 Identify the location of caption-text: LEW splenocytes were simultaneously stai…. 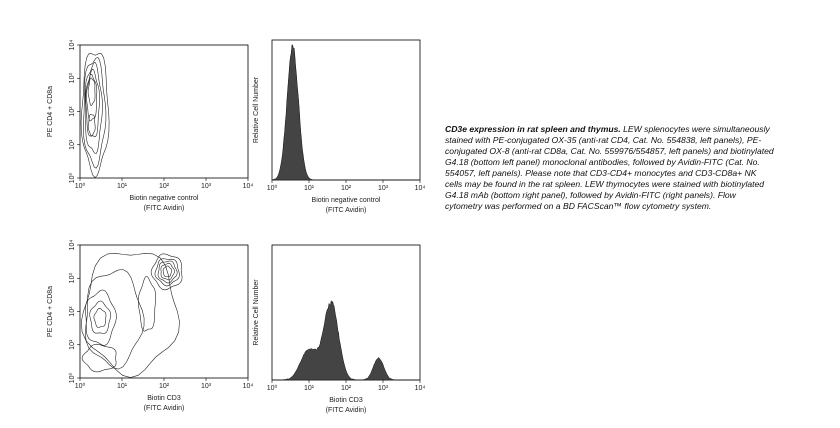
(609, 167).